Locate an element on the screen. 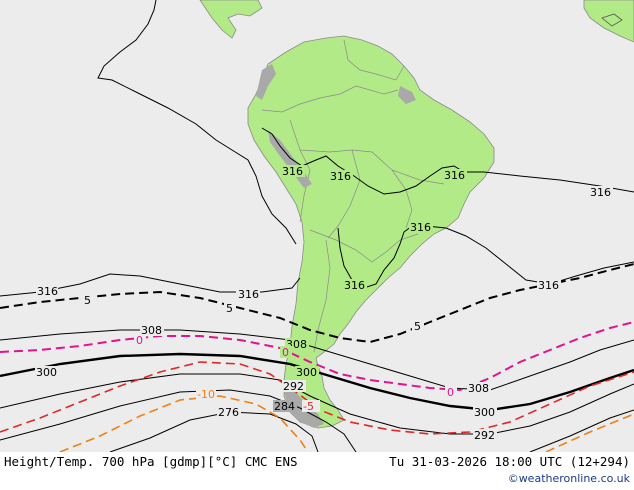 This screenshot has width=634, height=490. map-title: Height/Temp. 700 hPa [gdmp][°C] CMC ENS is located at coordinates (151, 461).